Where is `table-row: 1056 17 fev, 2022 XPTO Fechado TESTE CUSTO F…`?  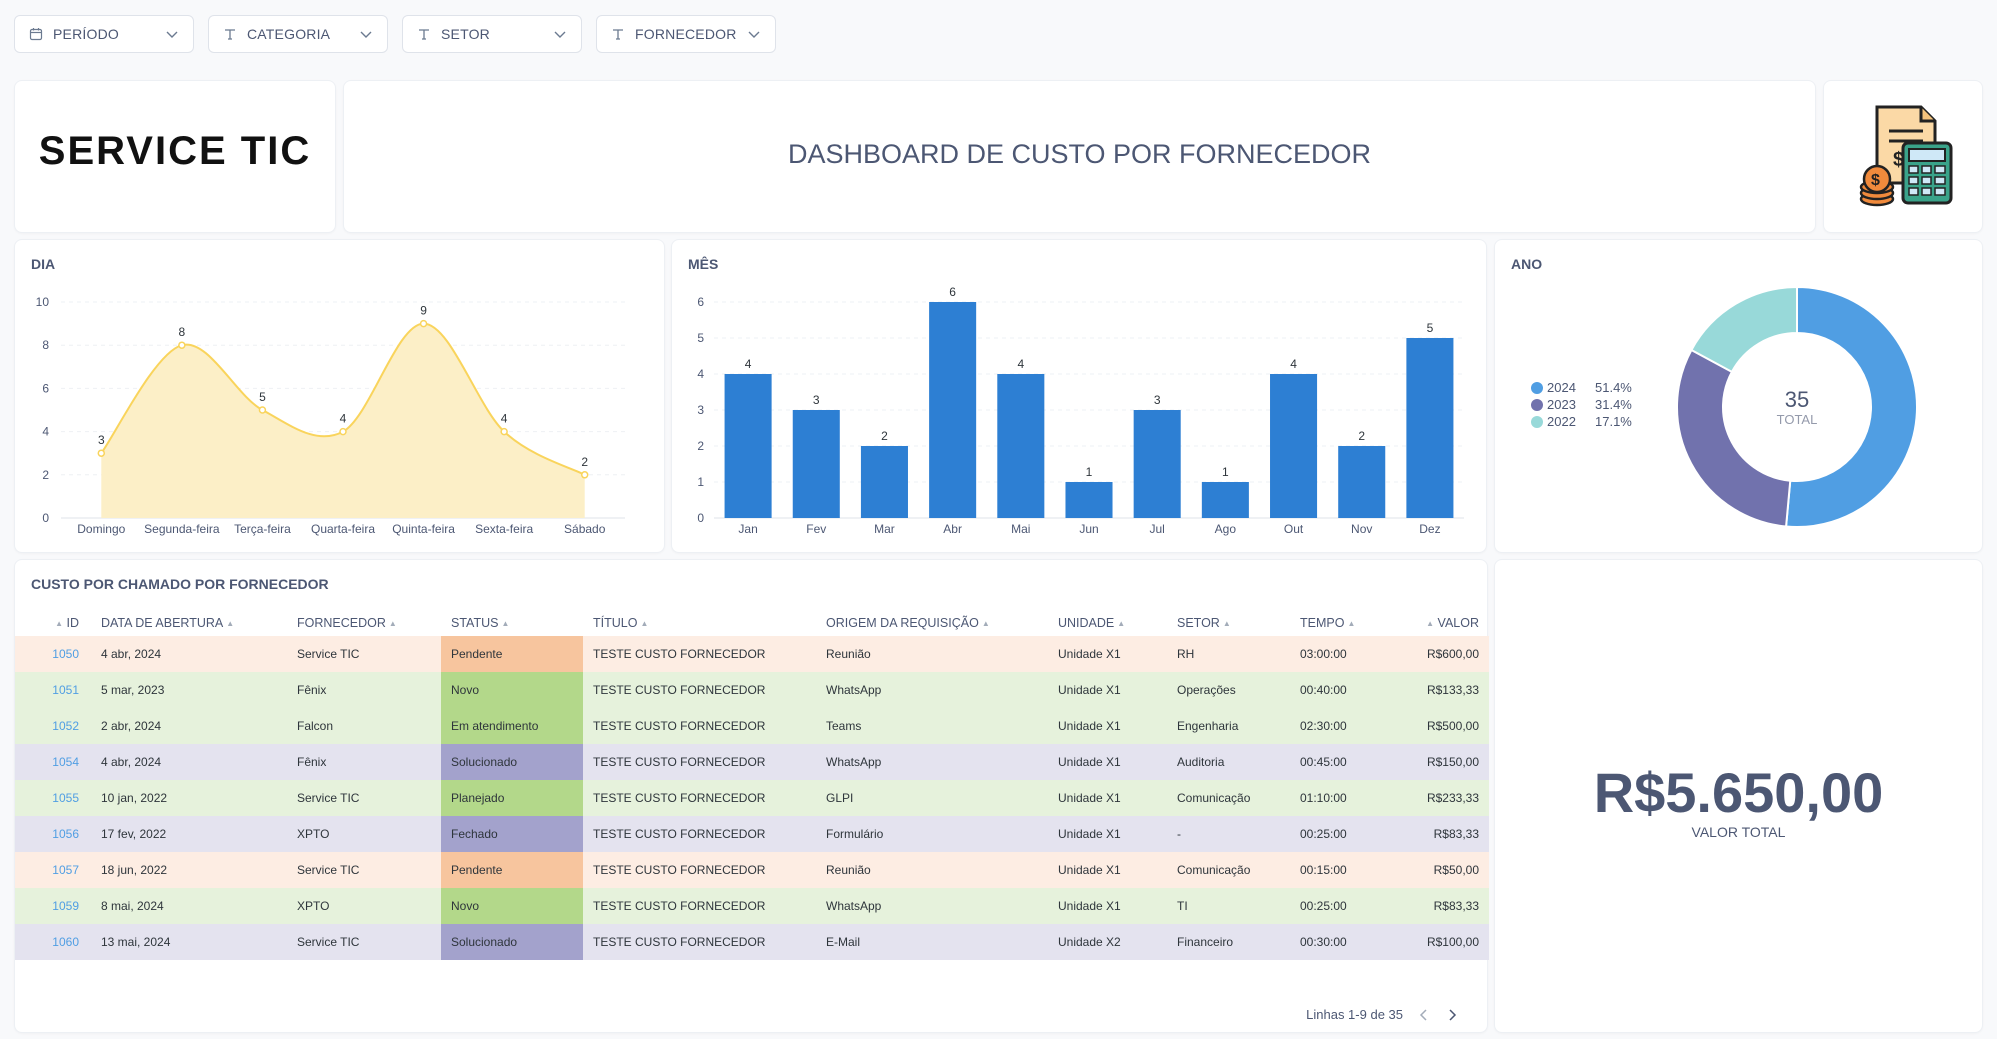 table-row: 1056 17 fev, 2022 XPTO Fechado TESTE CUSTO F… is located at coordinates (752, 834).